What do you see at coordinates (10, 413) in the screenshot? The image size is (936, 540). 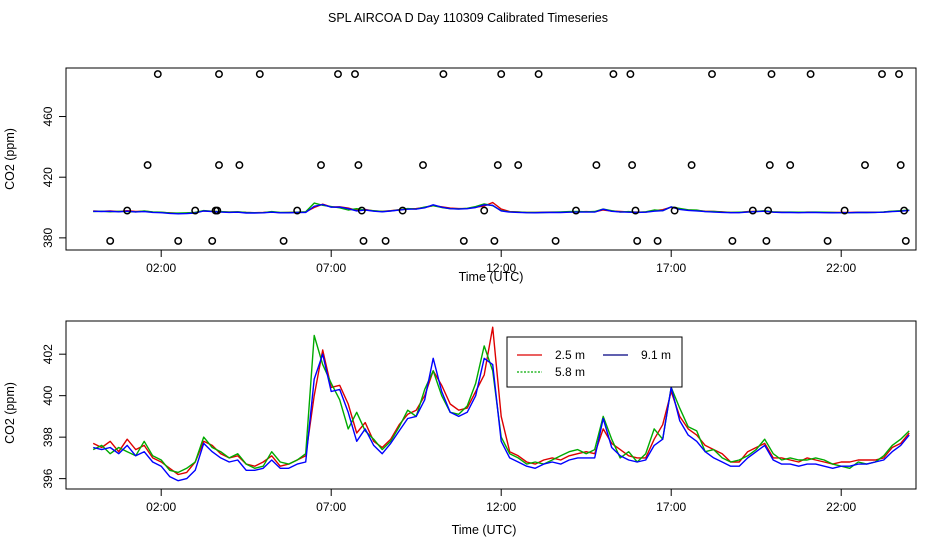 I see `bottom-y-axis-label: CO2 (ppm)` at bounding box center [10, 413].